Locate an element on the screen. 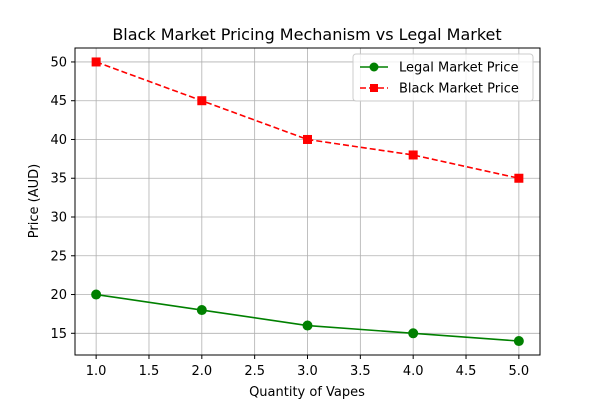 The height and width of the screenshot is (400, 600). x-tick-label: 5.0 is located at coordinates (519, 371).